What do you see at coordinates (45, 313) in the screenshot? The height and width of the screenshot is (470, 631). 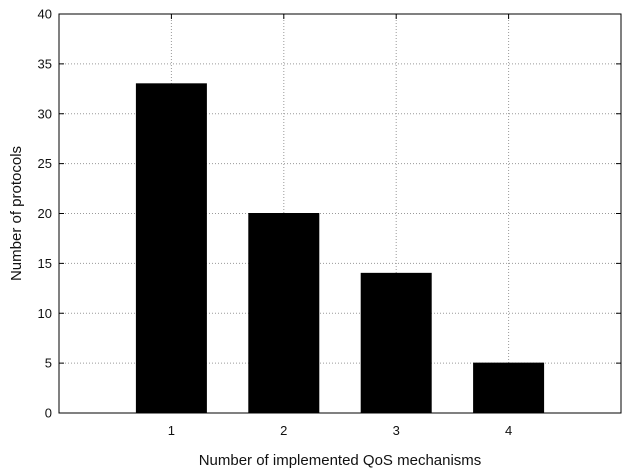 I see `y-tick-label: 10` at bounding box center [45, 313].